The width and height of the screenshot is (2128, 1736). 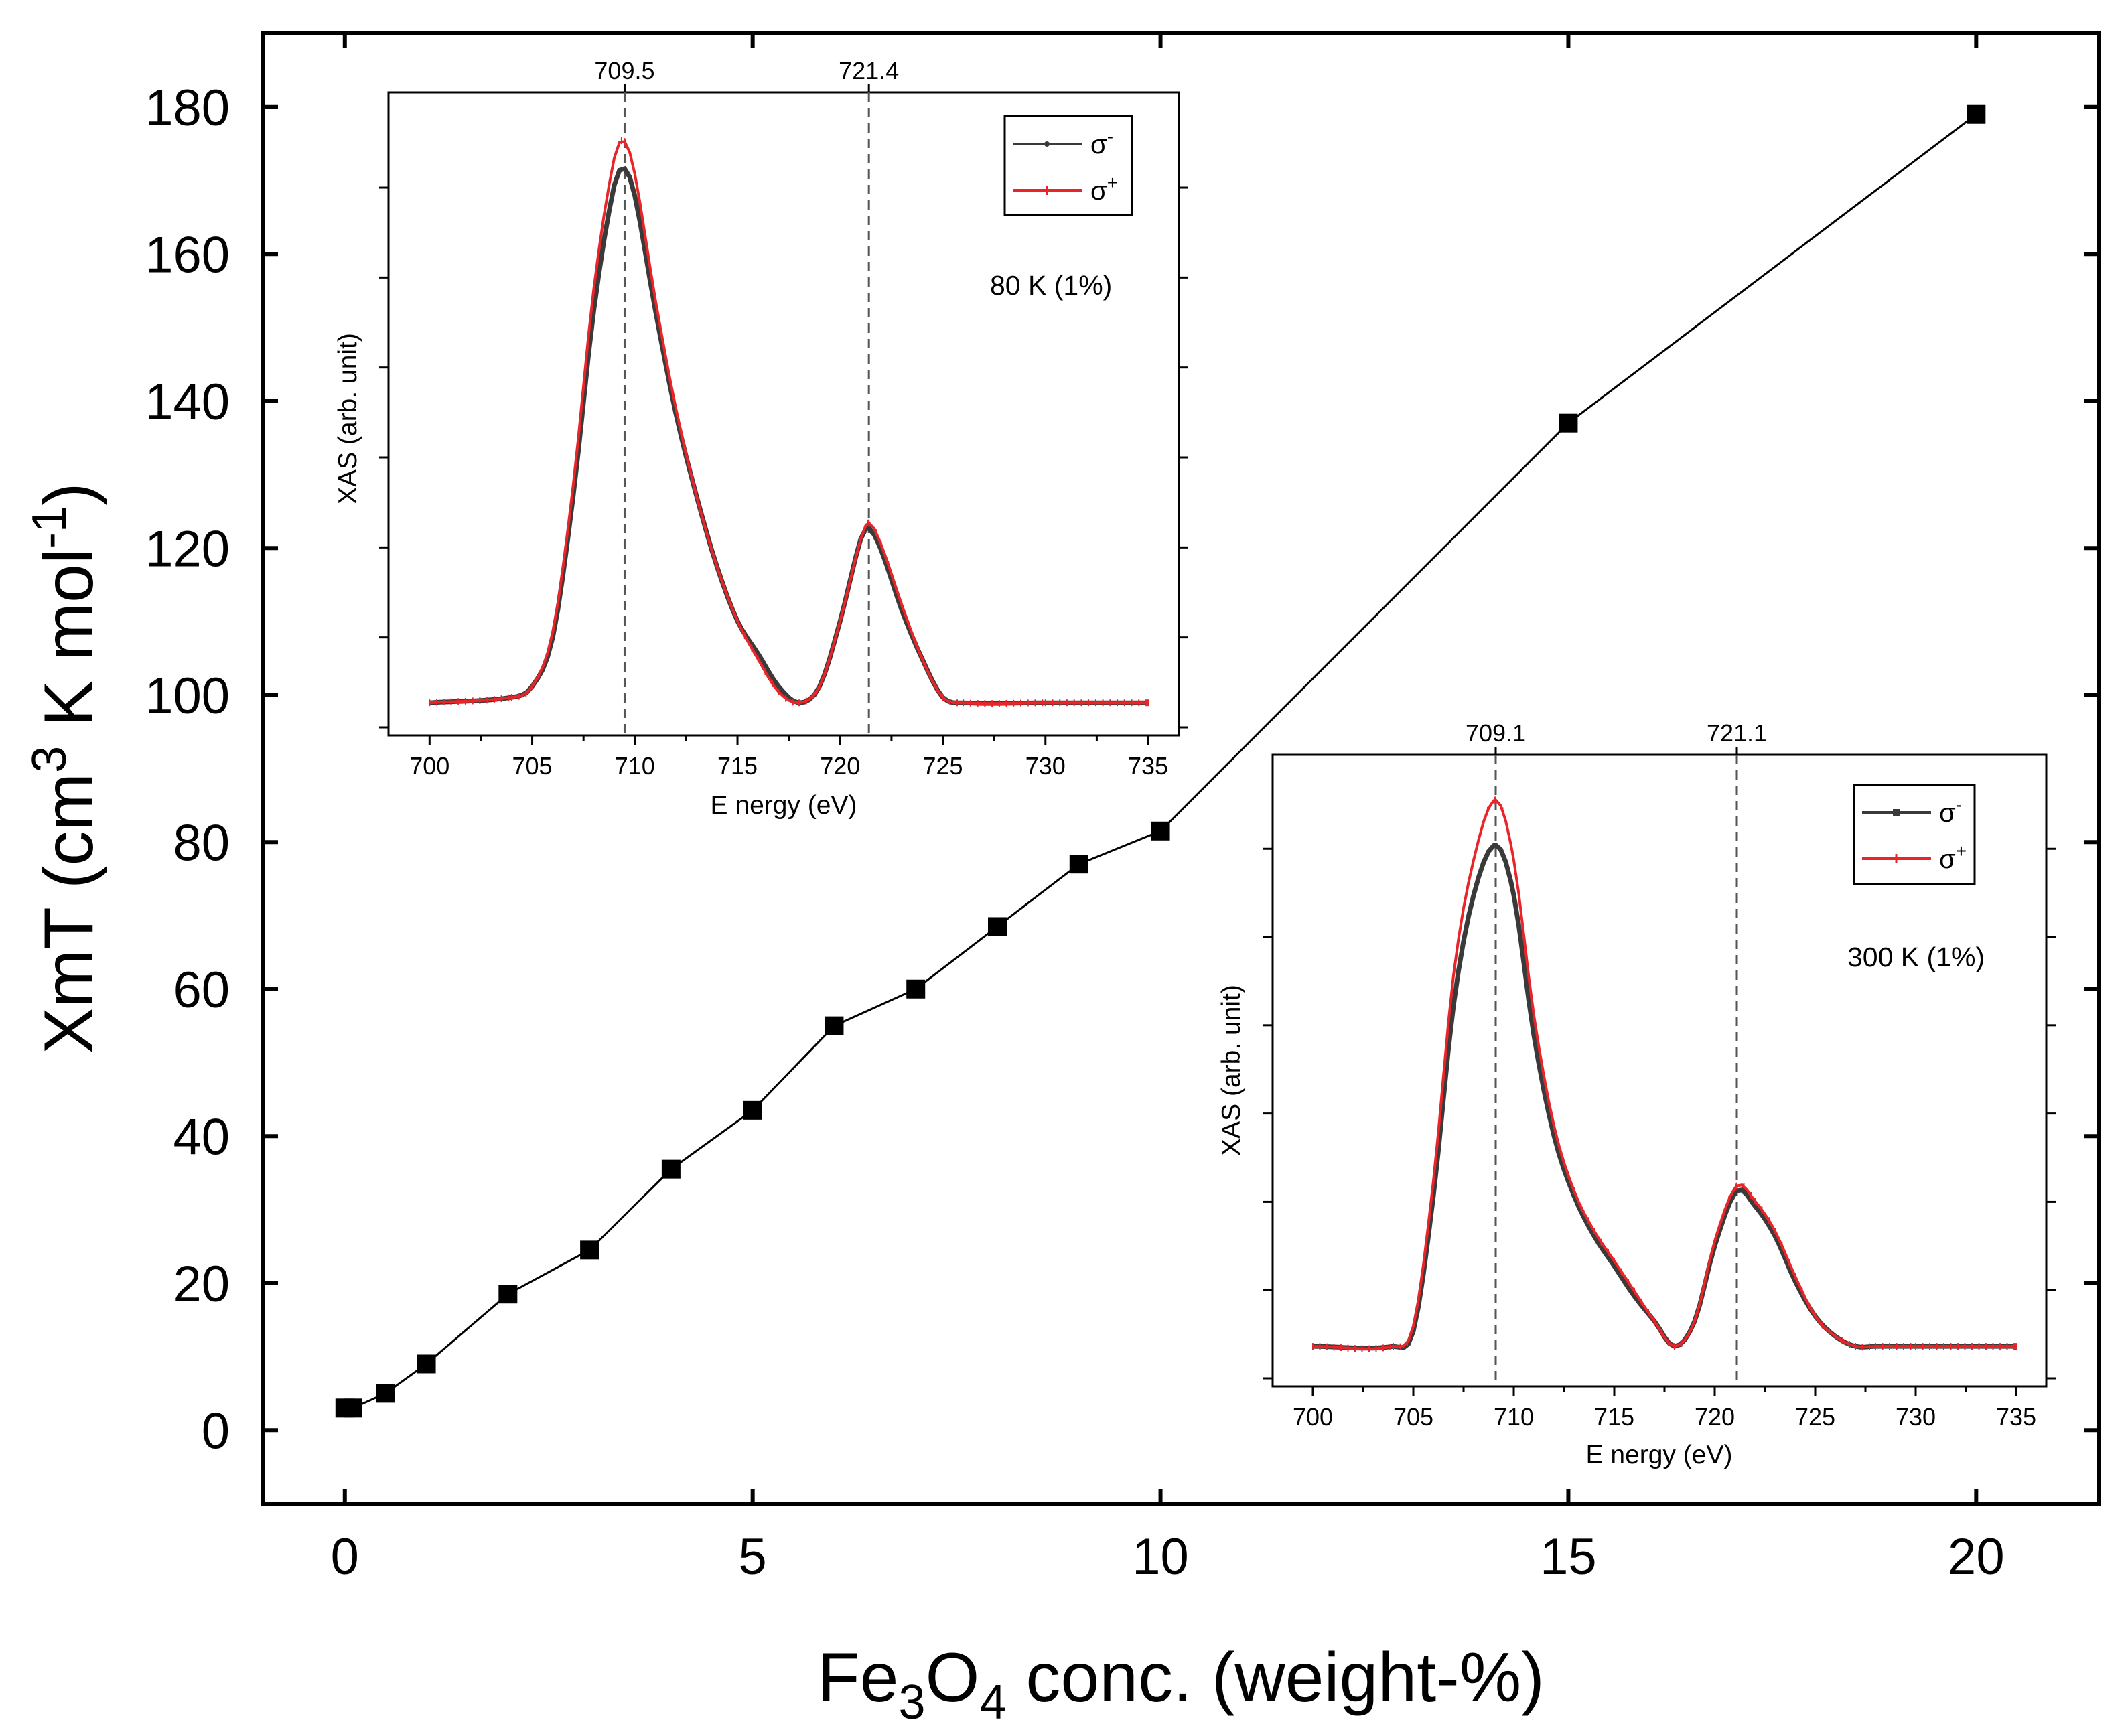 What do you see at coordinates (942, 766) in the screenshot?
I see `inset-80k-x-tick-label: 725` at bounding box center [942, 766].